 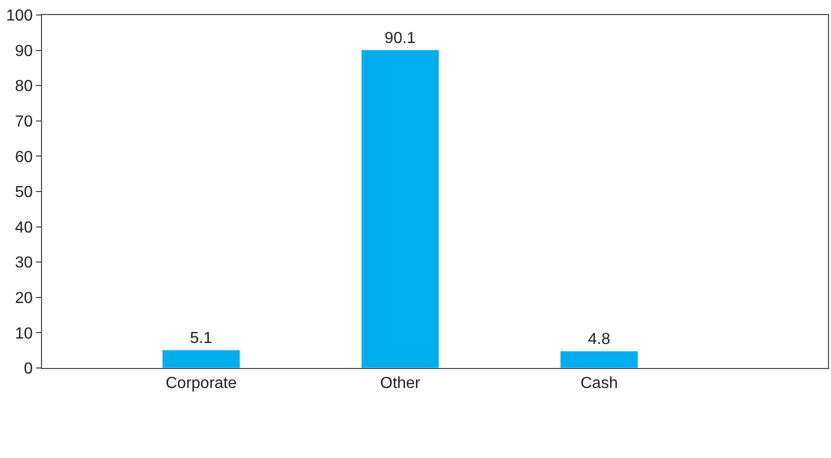 What do you see at coordinates (201, 338) in the screenshot?
I see `data-label: 5.1` at bounding box center [201, 338].